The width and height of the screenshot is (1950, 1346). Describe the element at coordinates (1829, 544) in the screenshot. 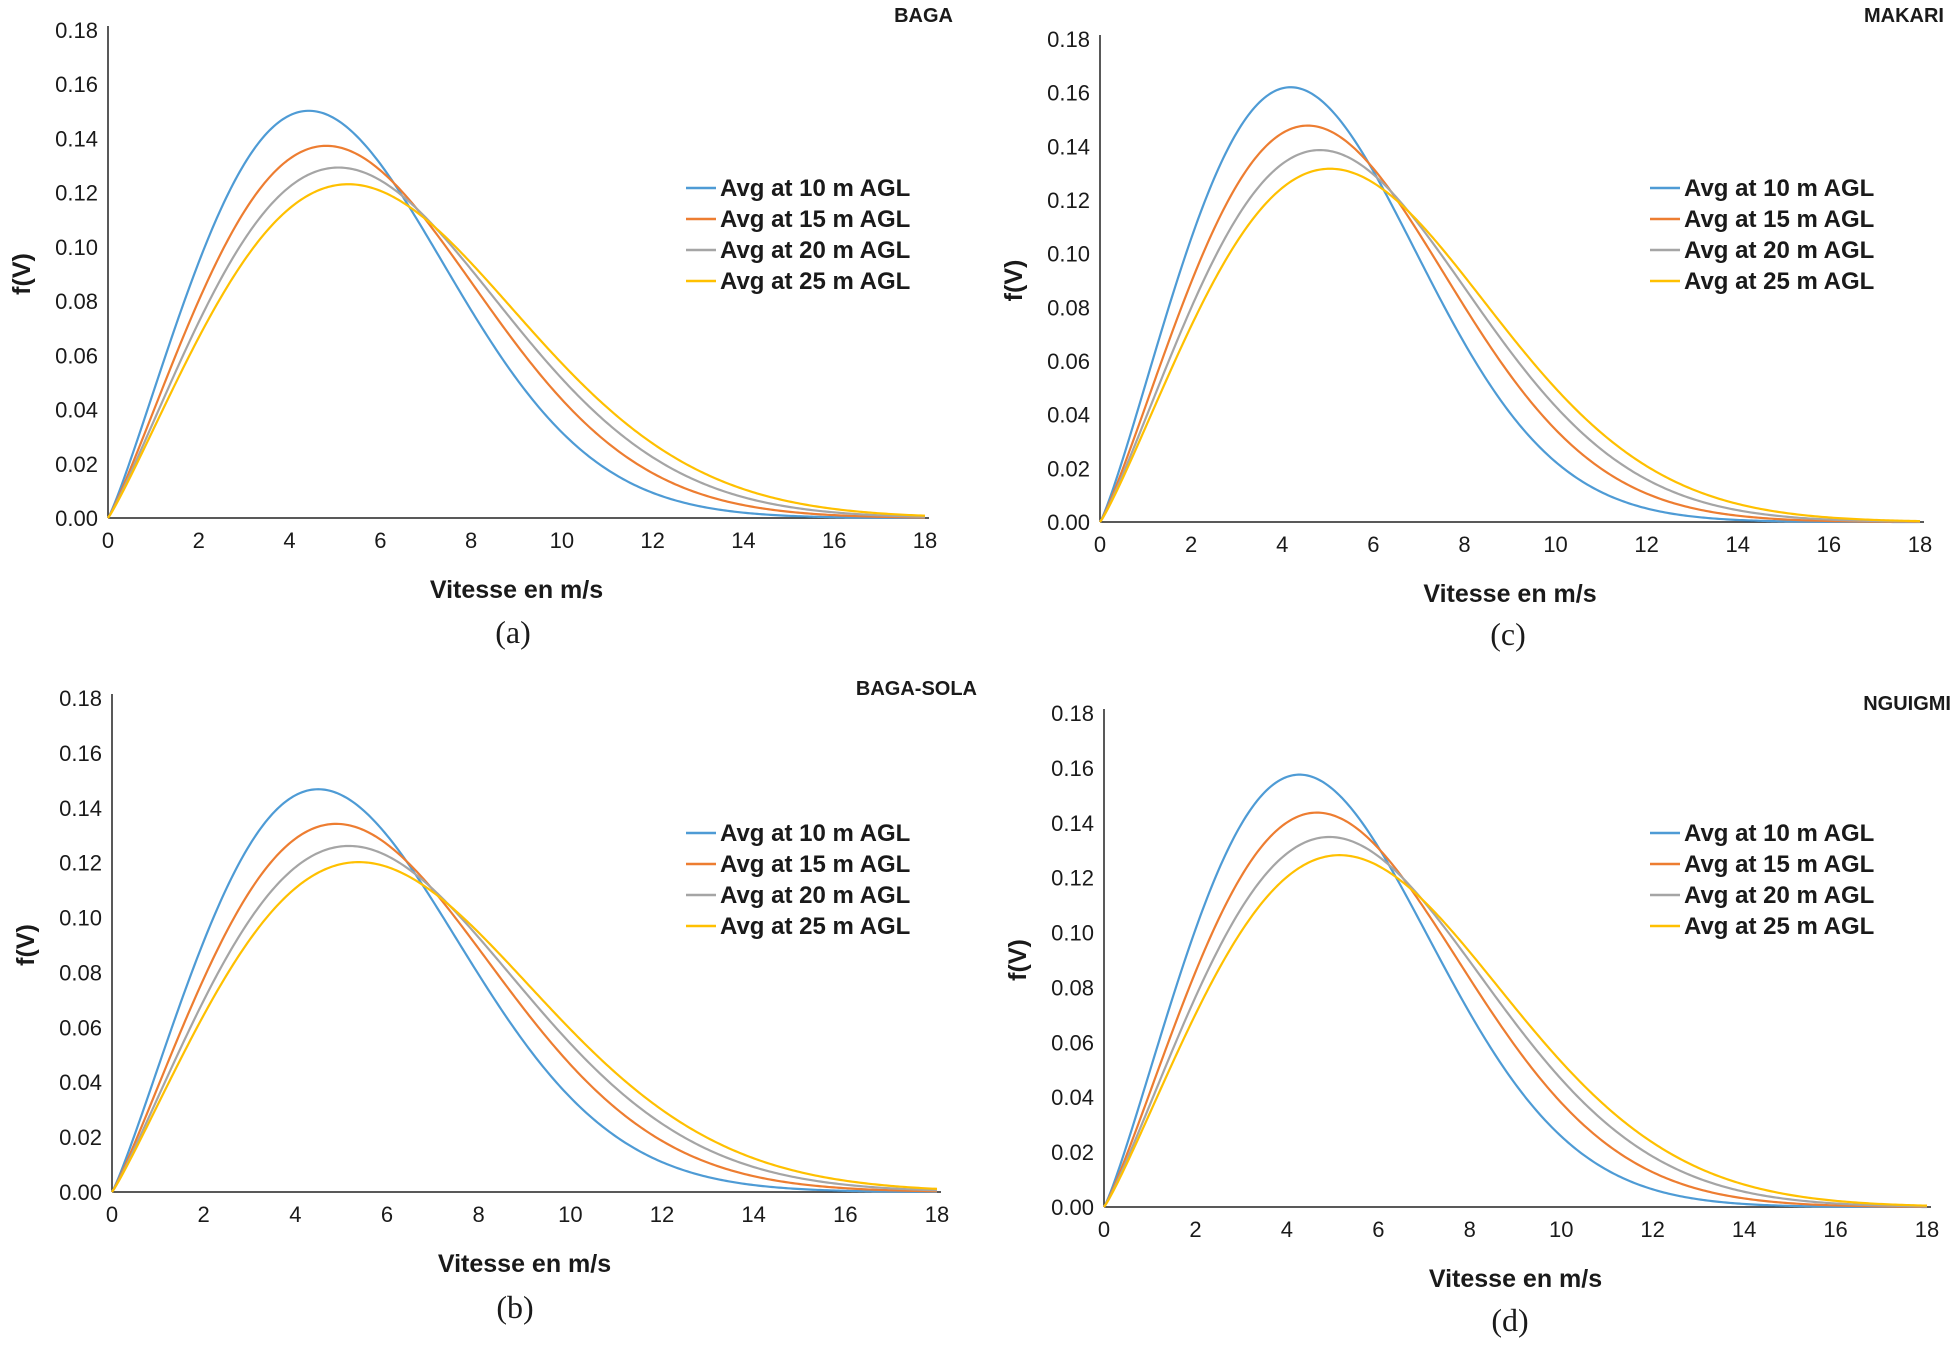

I see `x-tick-label: 16` at that location.